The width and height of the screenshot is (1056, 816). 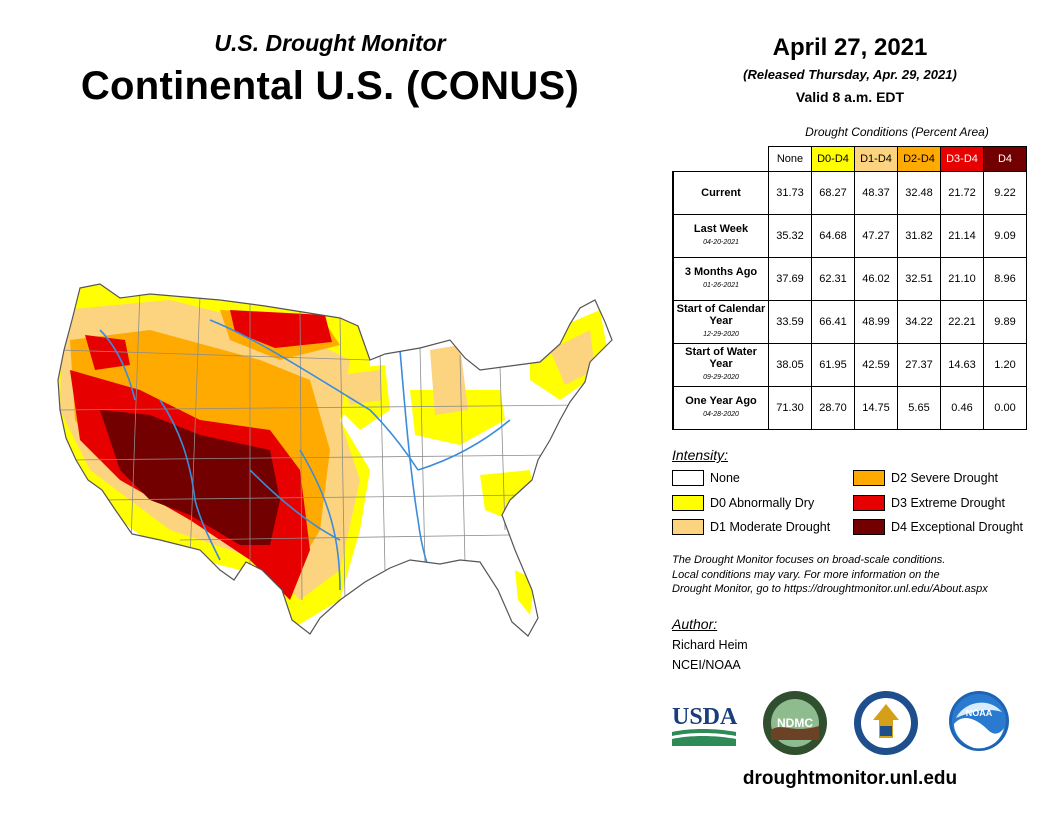 I want to click on legend-item-none: None, so click(x=706, y=478).